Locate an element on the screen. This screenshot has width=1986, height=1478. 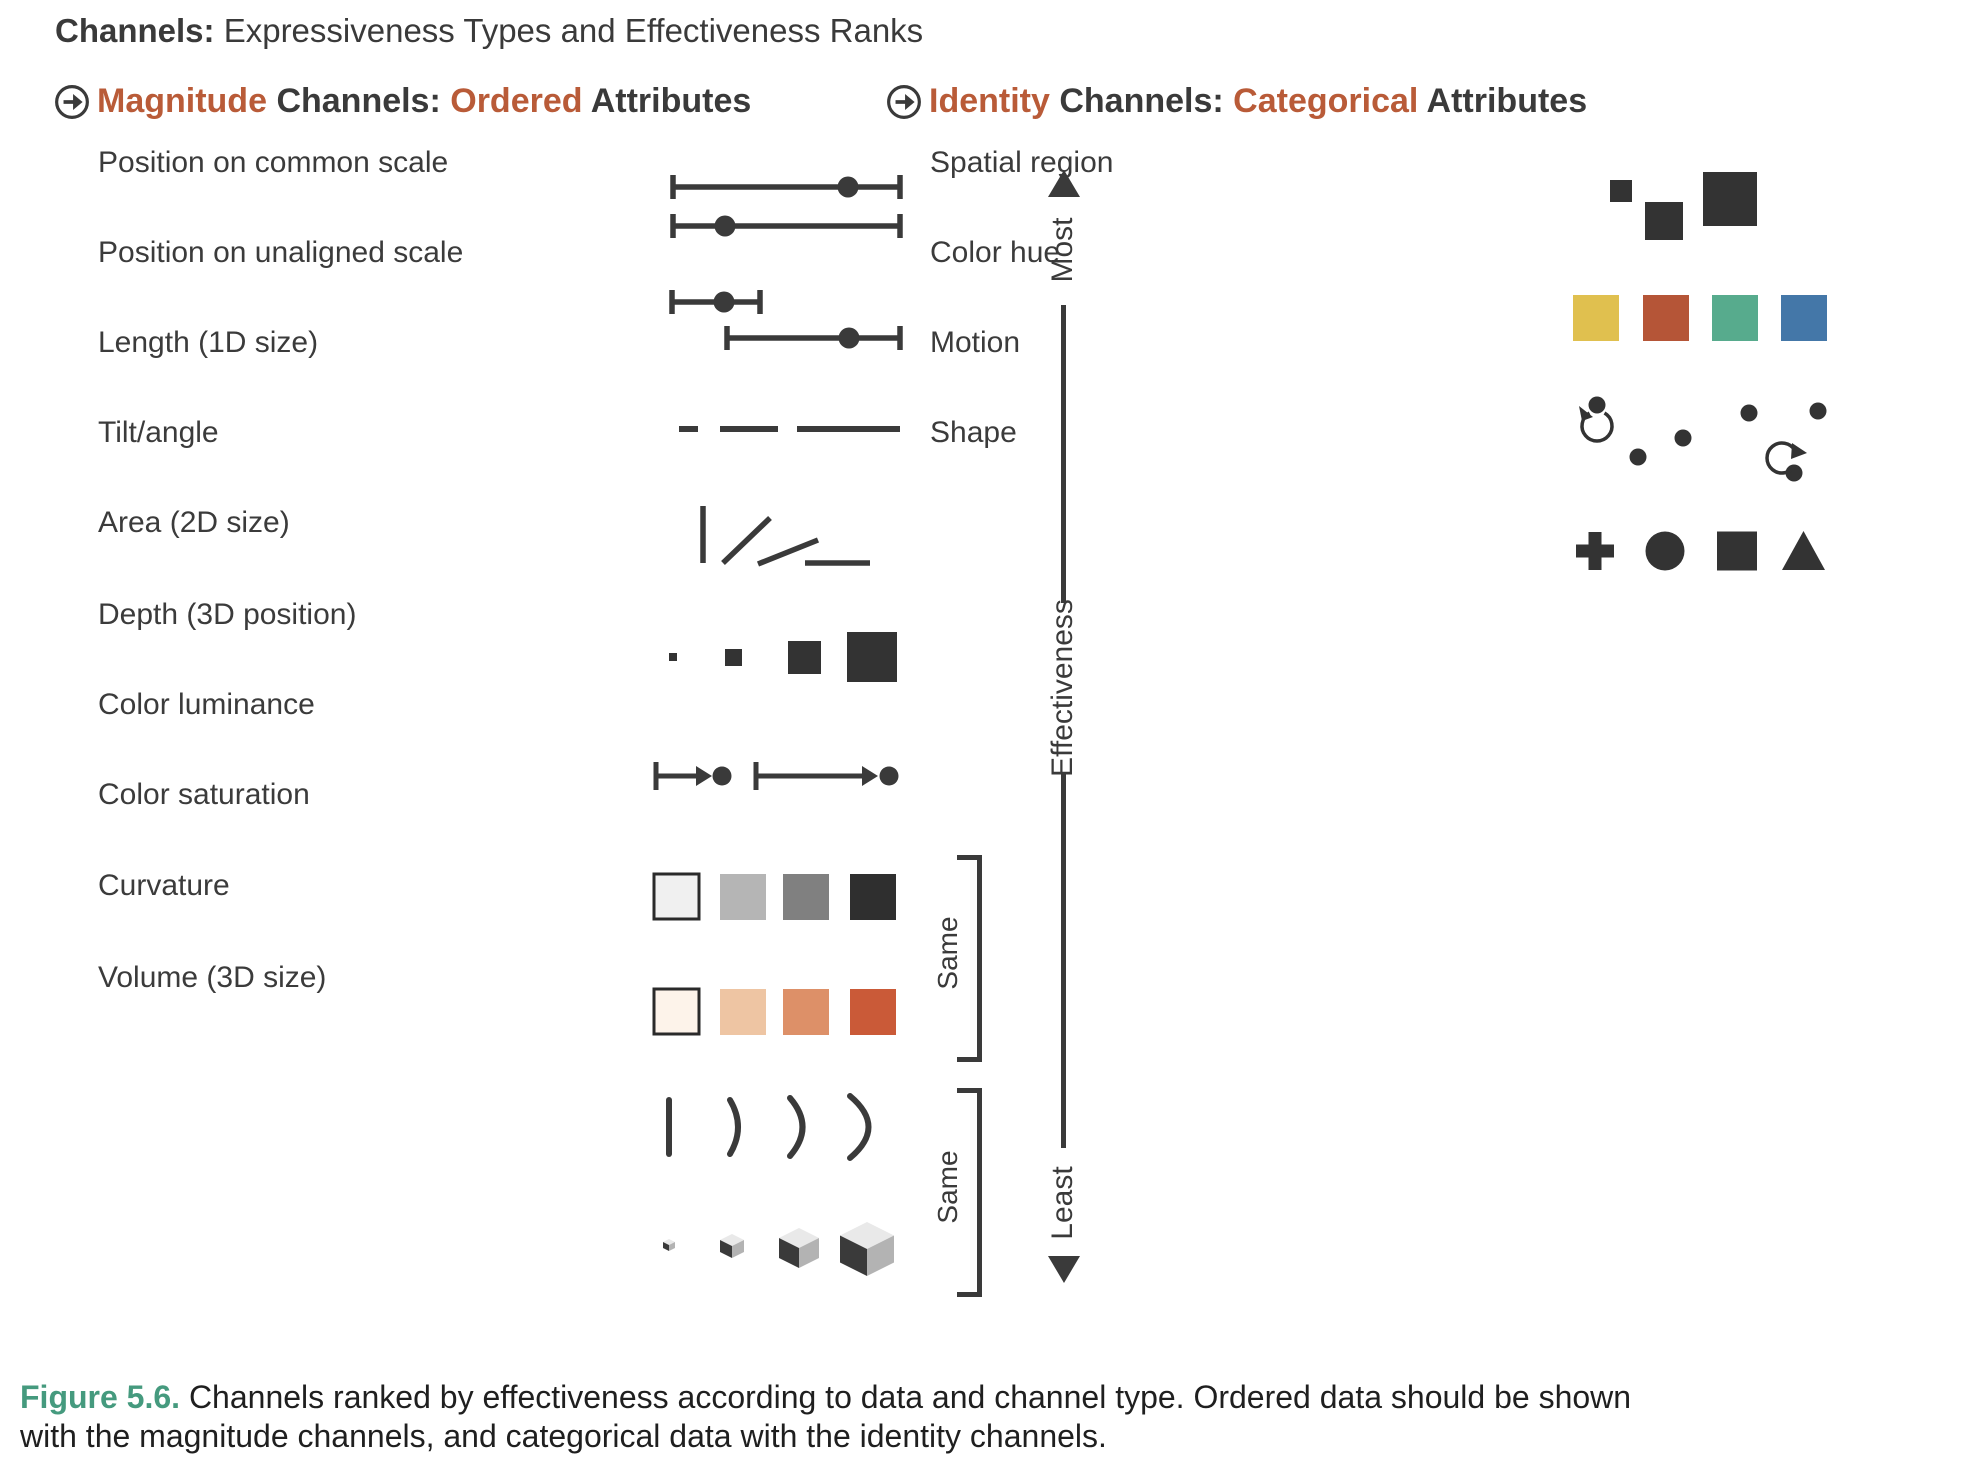
hue-swatch-yellow is located at coordinates (1596, 318).